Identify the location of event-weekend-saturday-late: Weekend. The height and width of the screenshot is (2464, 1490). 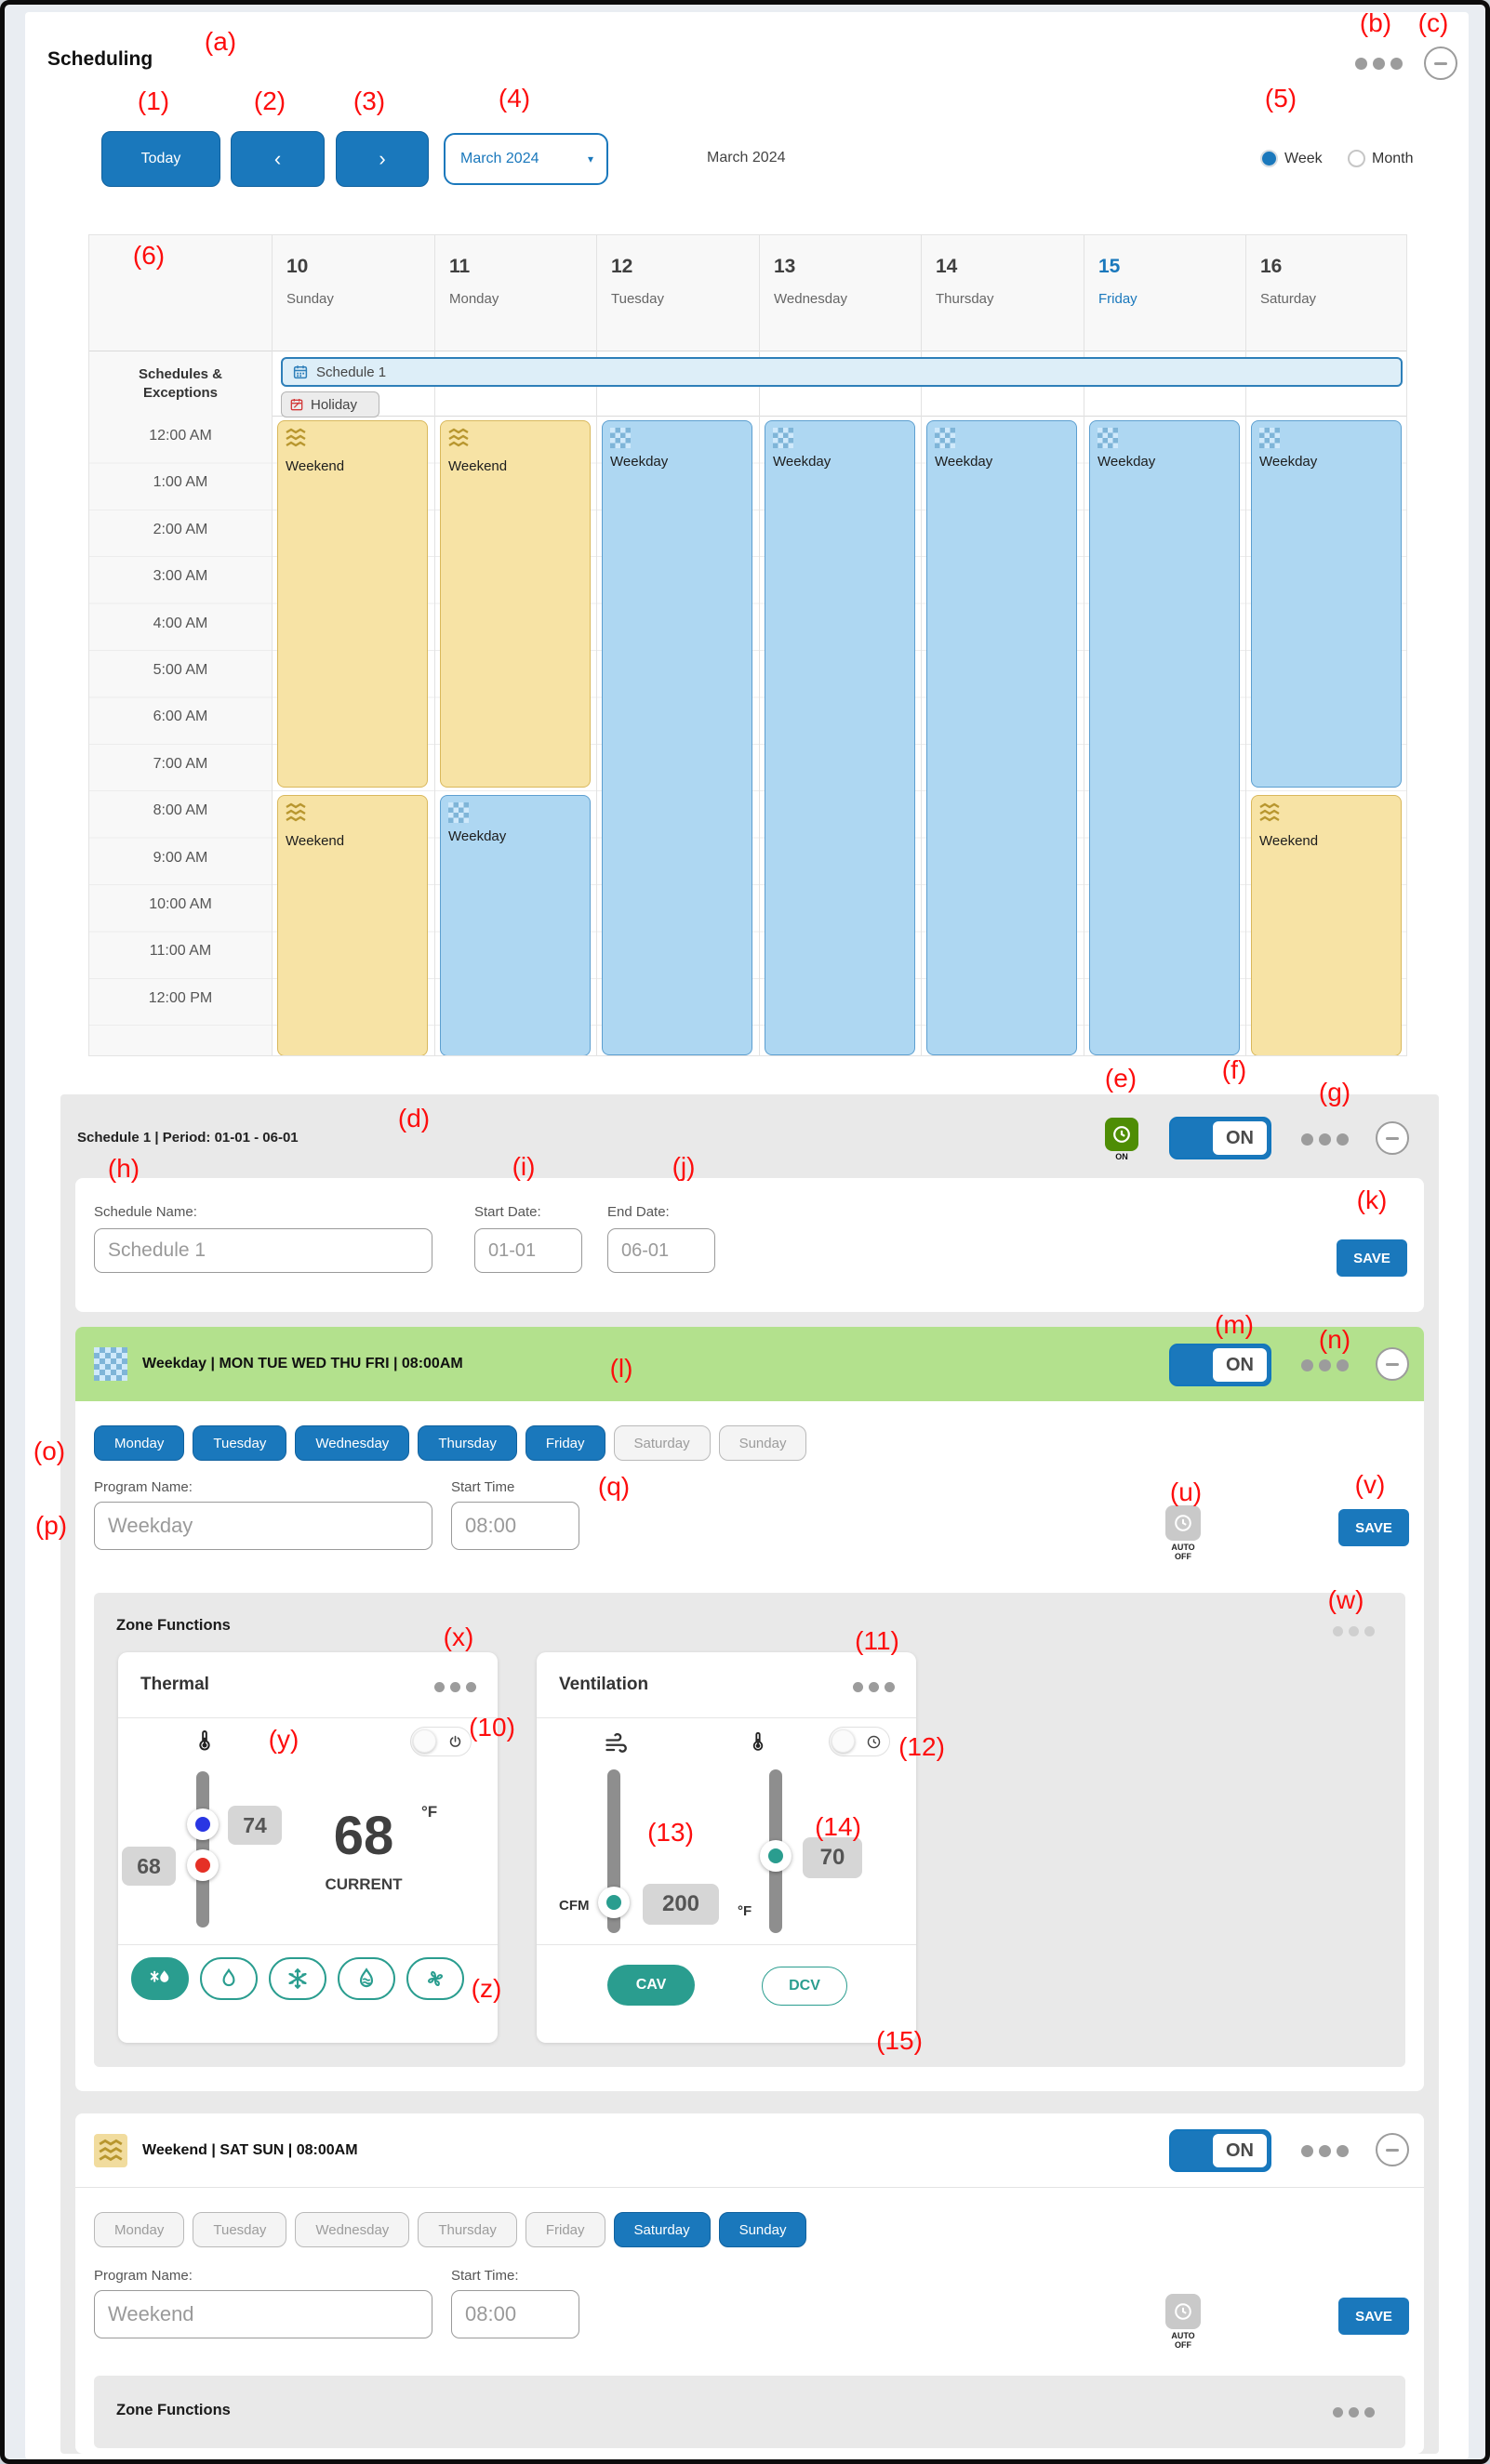
(1327, 925).